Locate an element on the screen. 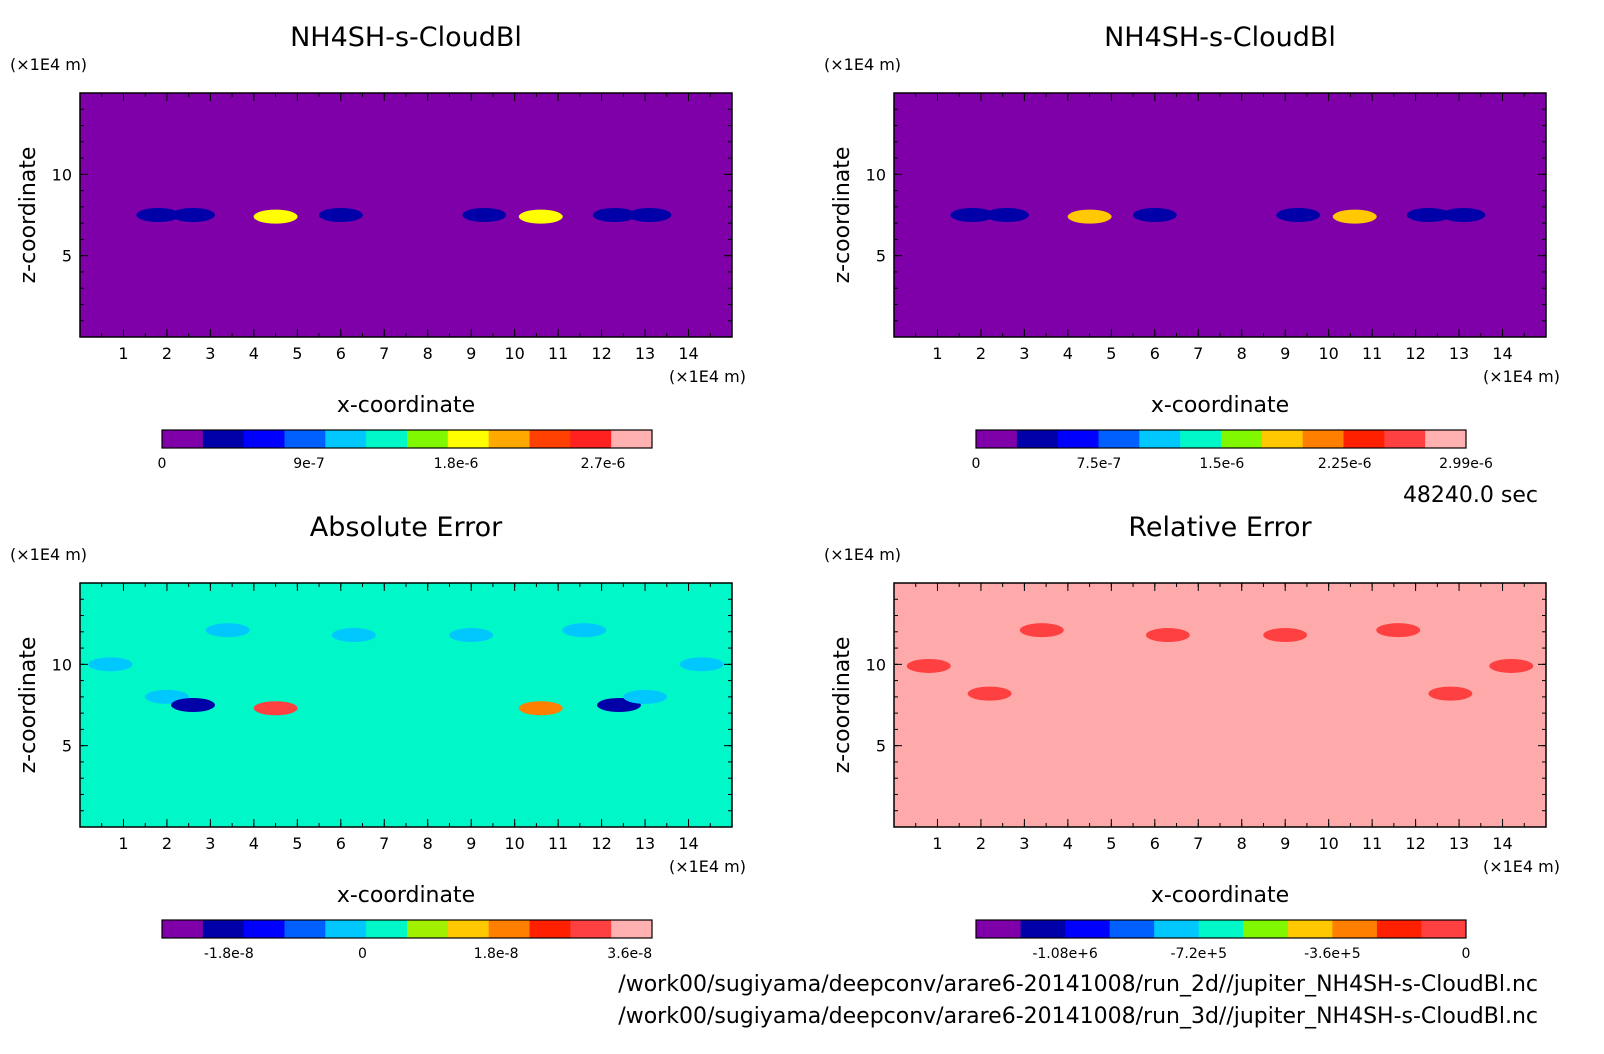 The height and width of the screenshot is (1054, 1604). x-tick-label: 10 is located at coordinates (514, 843).